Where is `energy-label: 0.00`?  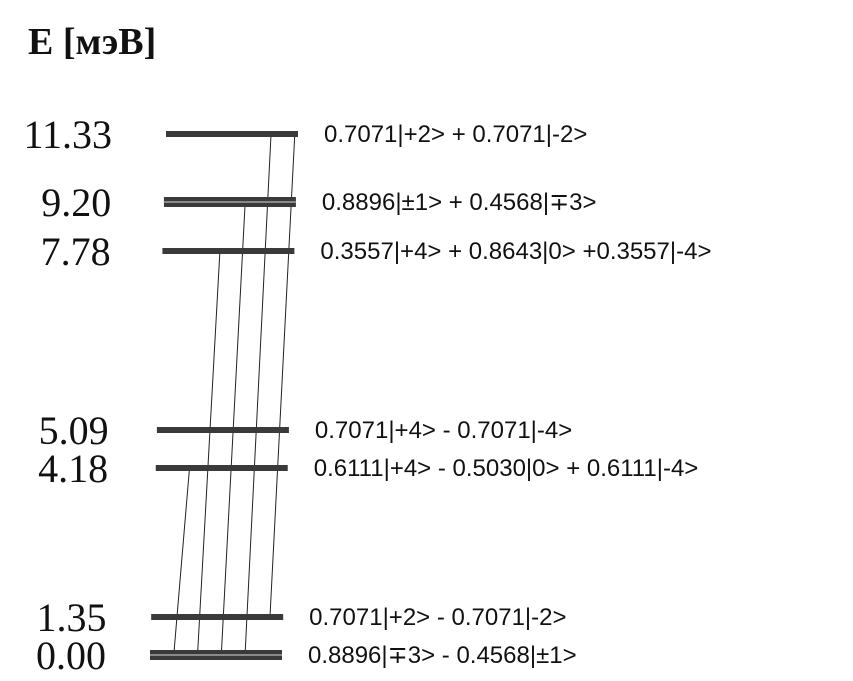 energy-label: 0.00 is located at coordinates (71, 655).